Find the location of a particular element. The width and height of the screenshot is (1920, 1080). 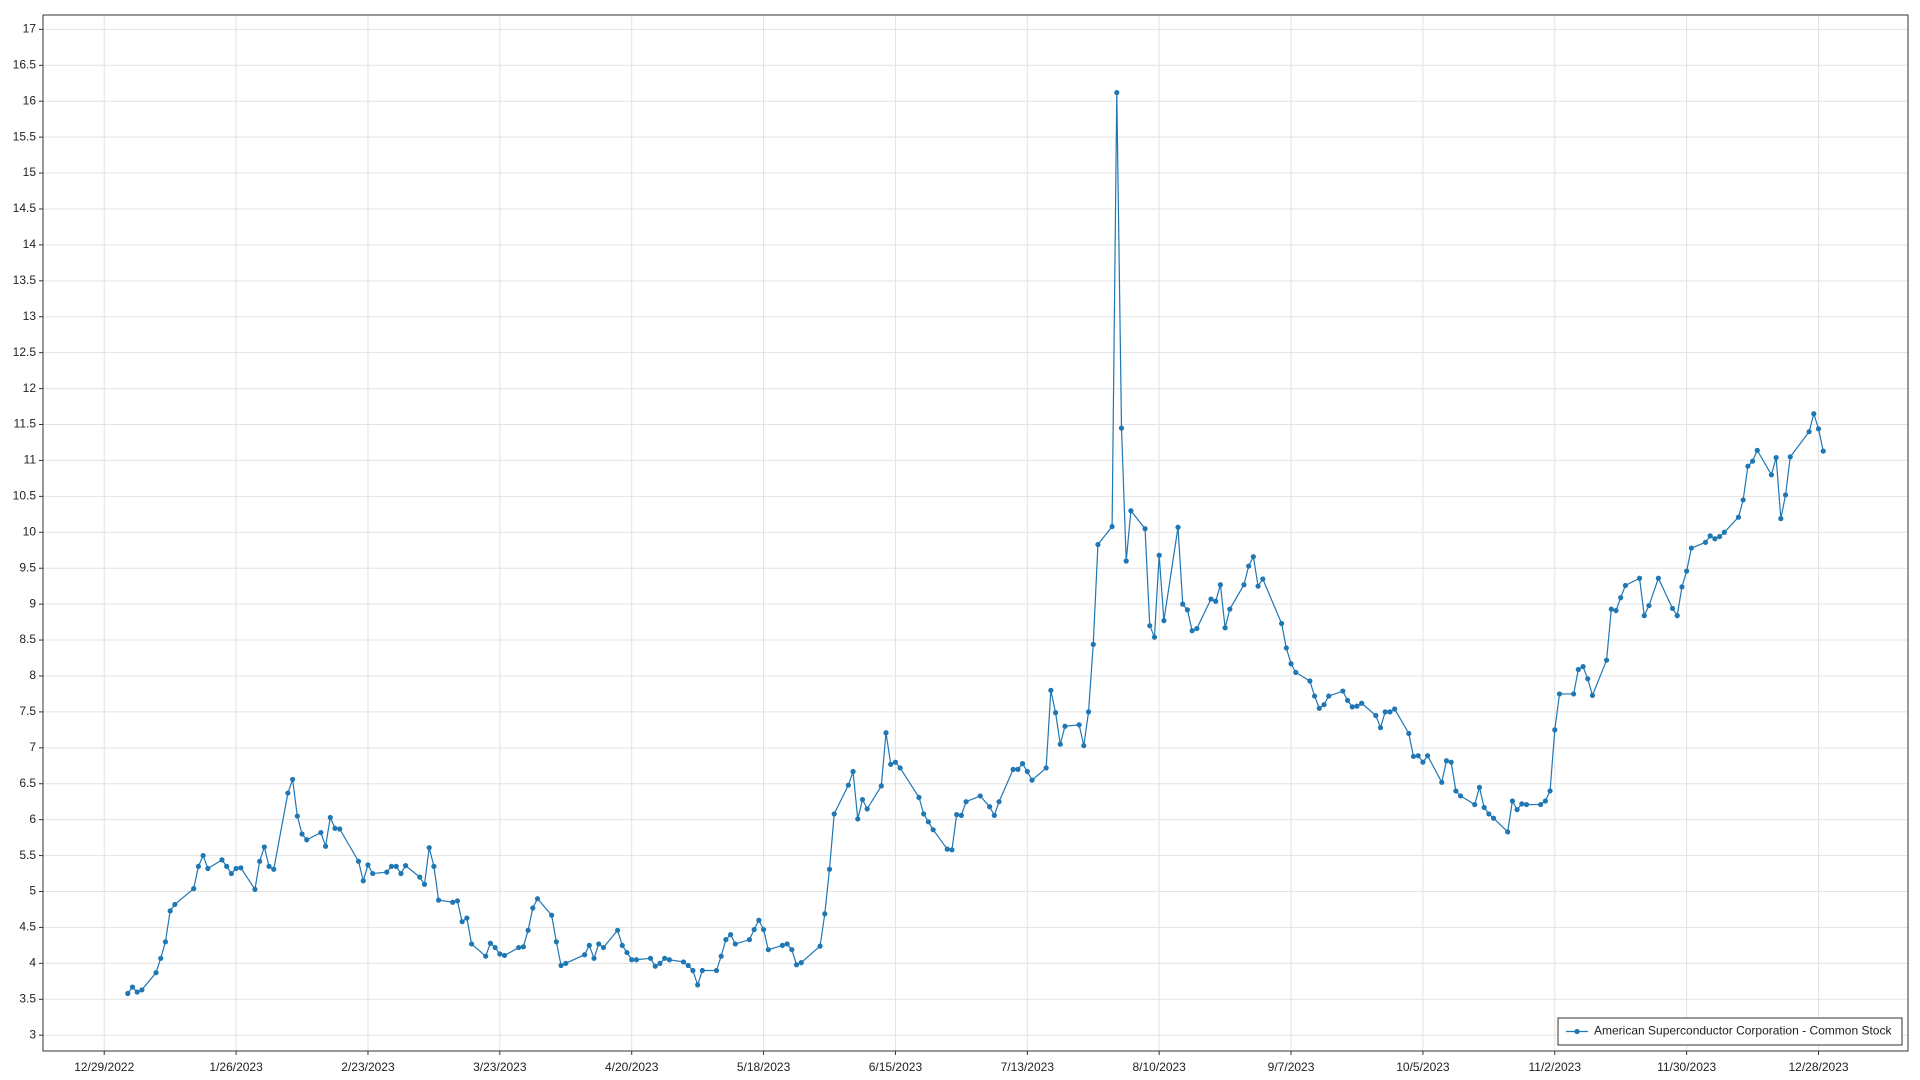

legend-marker is located at coordinates (1577, 1031).